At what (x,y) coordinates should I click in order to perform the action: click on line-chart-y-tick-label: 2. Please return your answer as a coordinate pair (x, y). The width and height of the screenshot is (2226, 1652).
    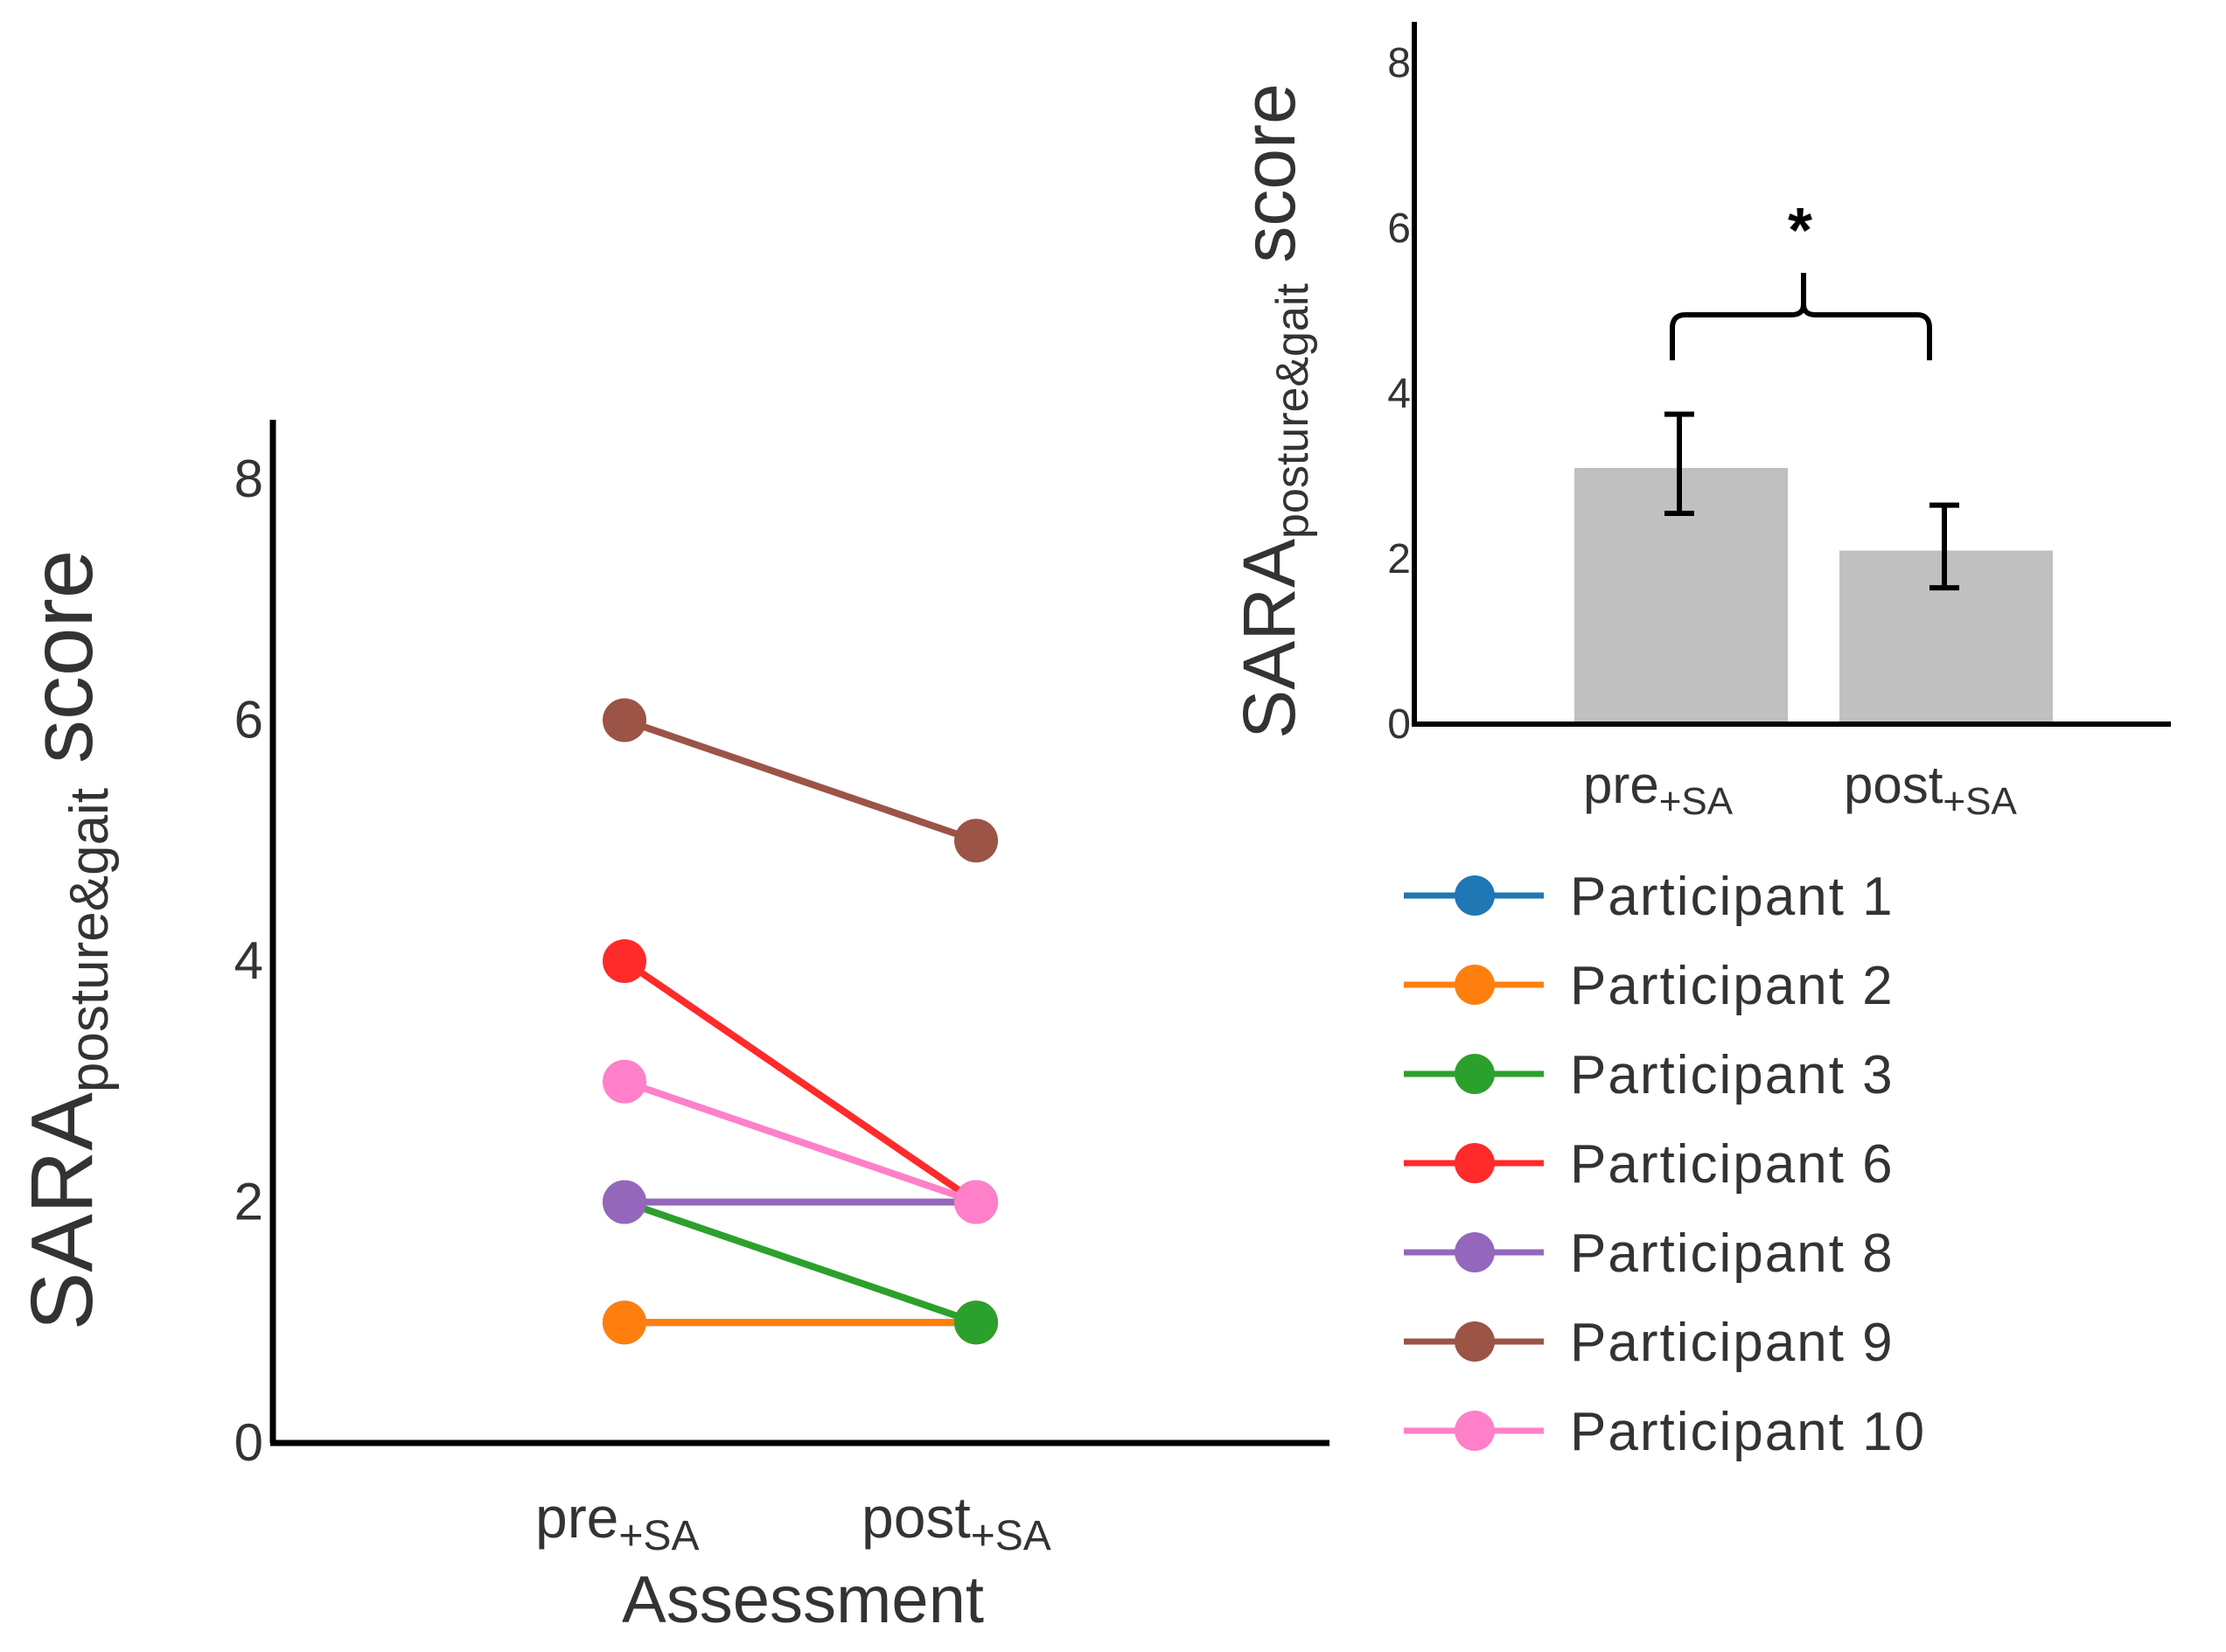
    Looking at the image, I should click on (249, 1202).